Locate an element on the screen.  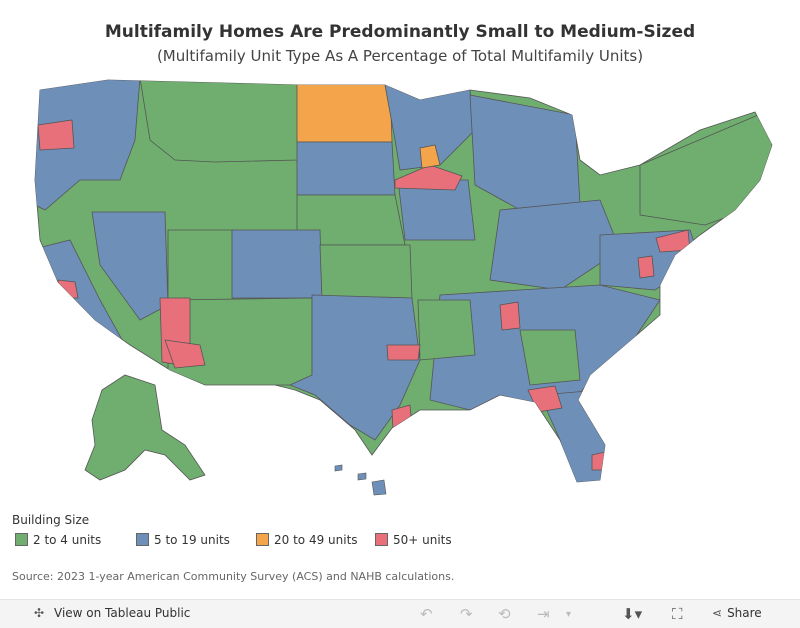
legend-item-50-plus: 50+ units is located at coordinates (413, 540).